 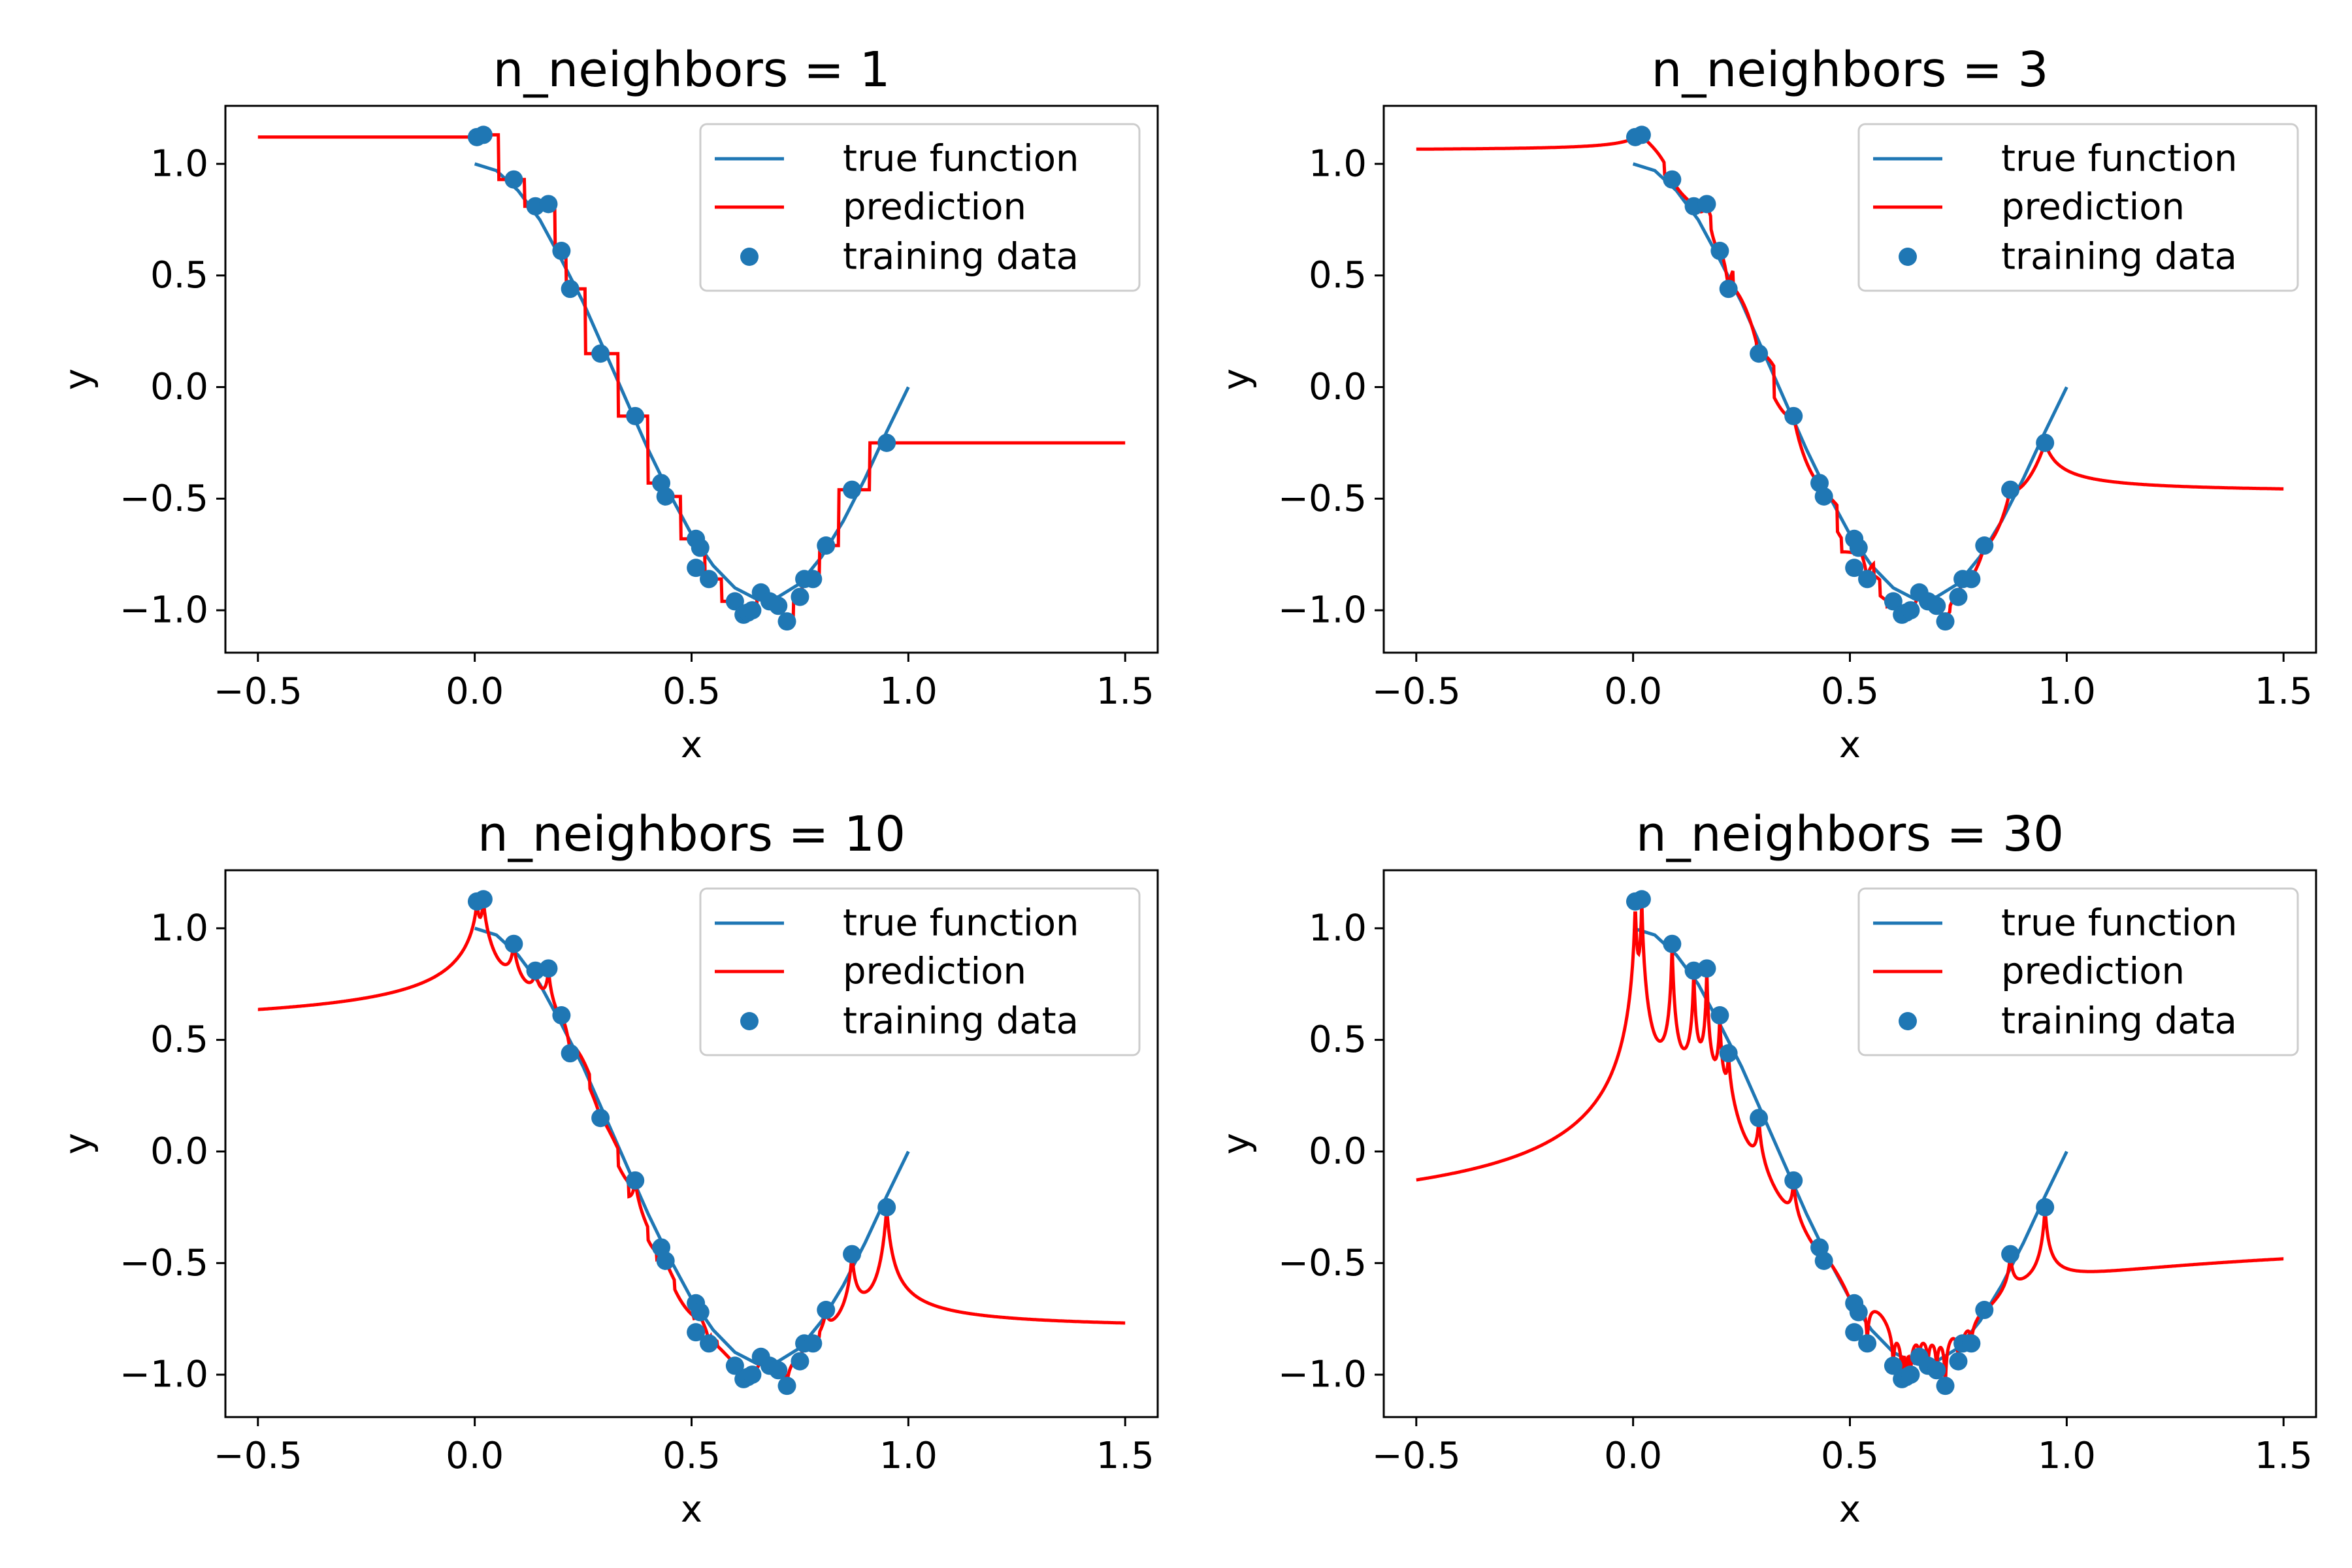 What do you see at coordinates (179, 275) in the screenshot?
I see `y-tick-label: 0.5` at bounding box center [179, 275].